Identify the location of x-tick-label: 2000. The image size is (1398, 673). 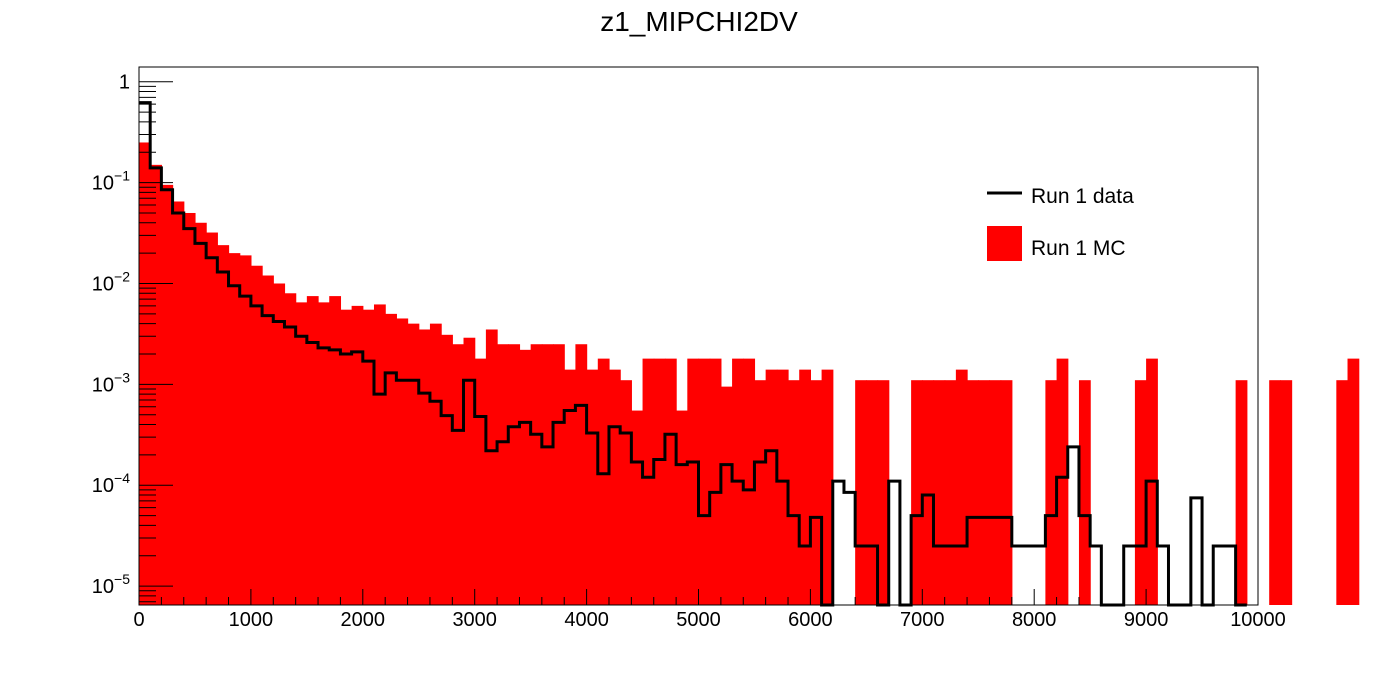
(363, 620).